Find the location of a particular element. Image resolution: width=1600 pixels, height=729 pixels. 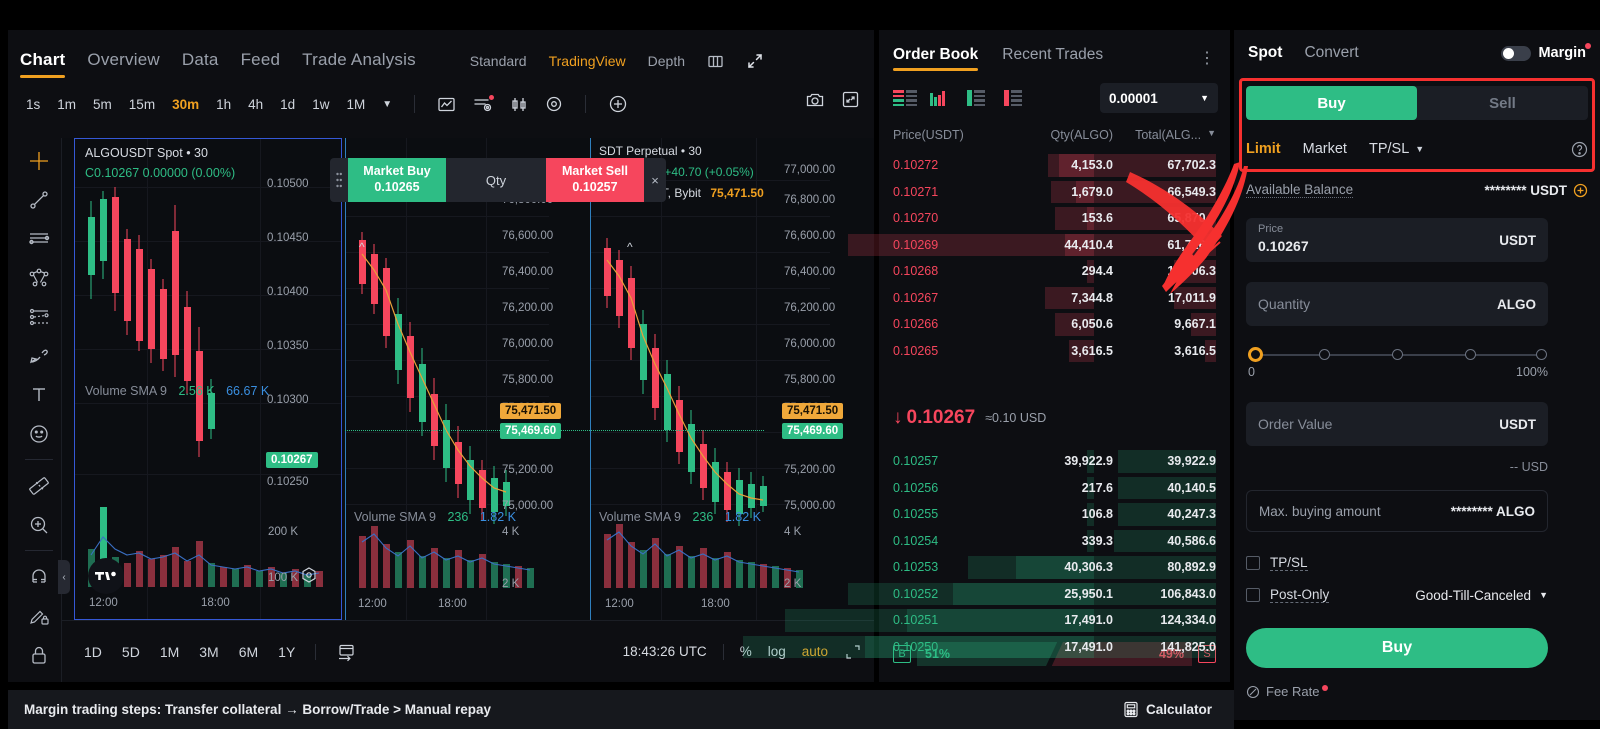

order-type-tpsl: TP/SL is located at coordinates (1389, 149).